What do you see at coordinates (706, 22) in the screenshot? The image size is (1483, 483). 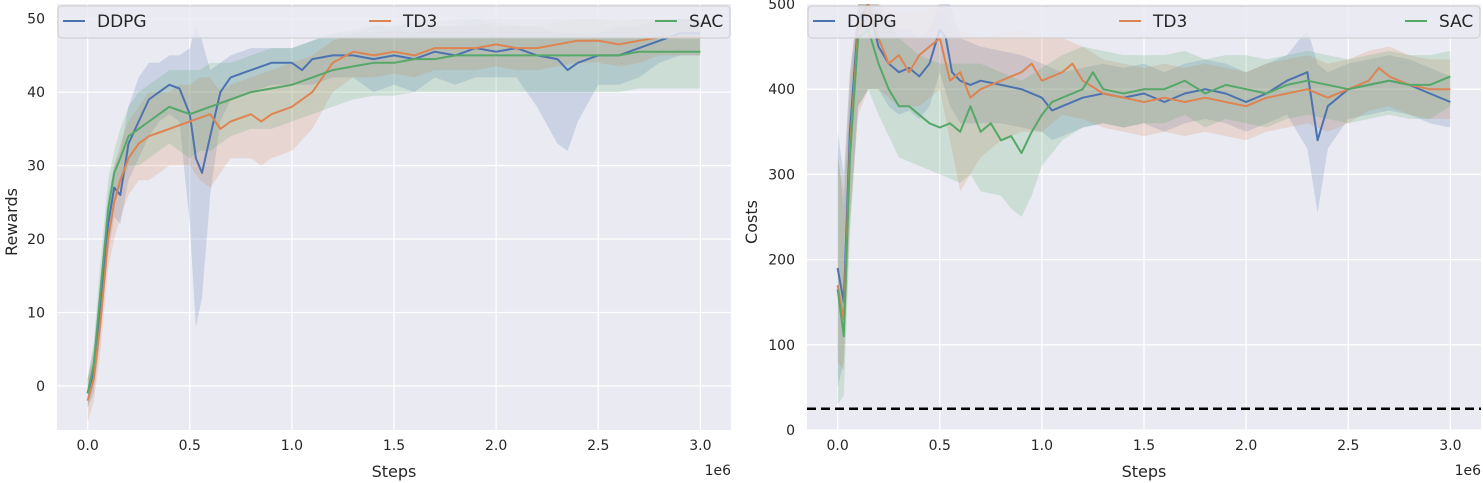 I see `chart-1-legend-sac-label: SAC` at bounding box center [706, 22].